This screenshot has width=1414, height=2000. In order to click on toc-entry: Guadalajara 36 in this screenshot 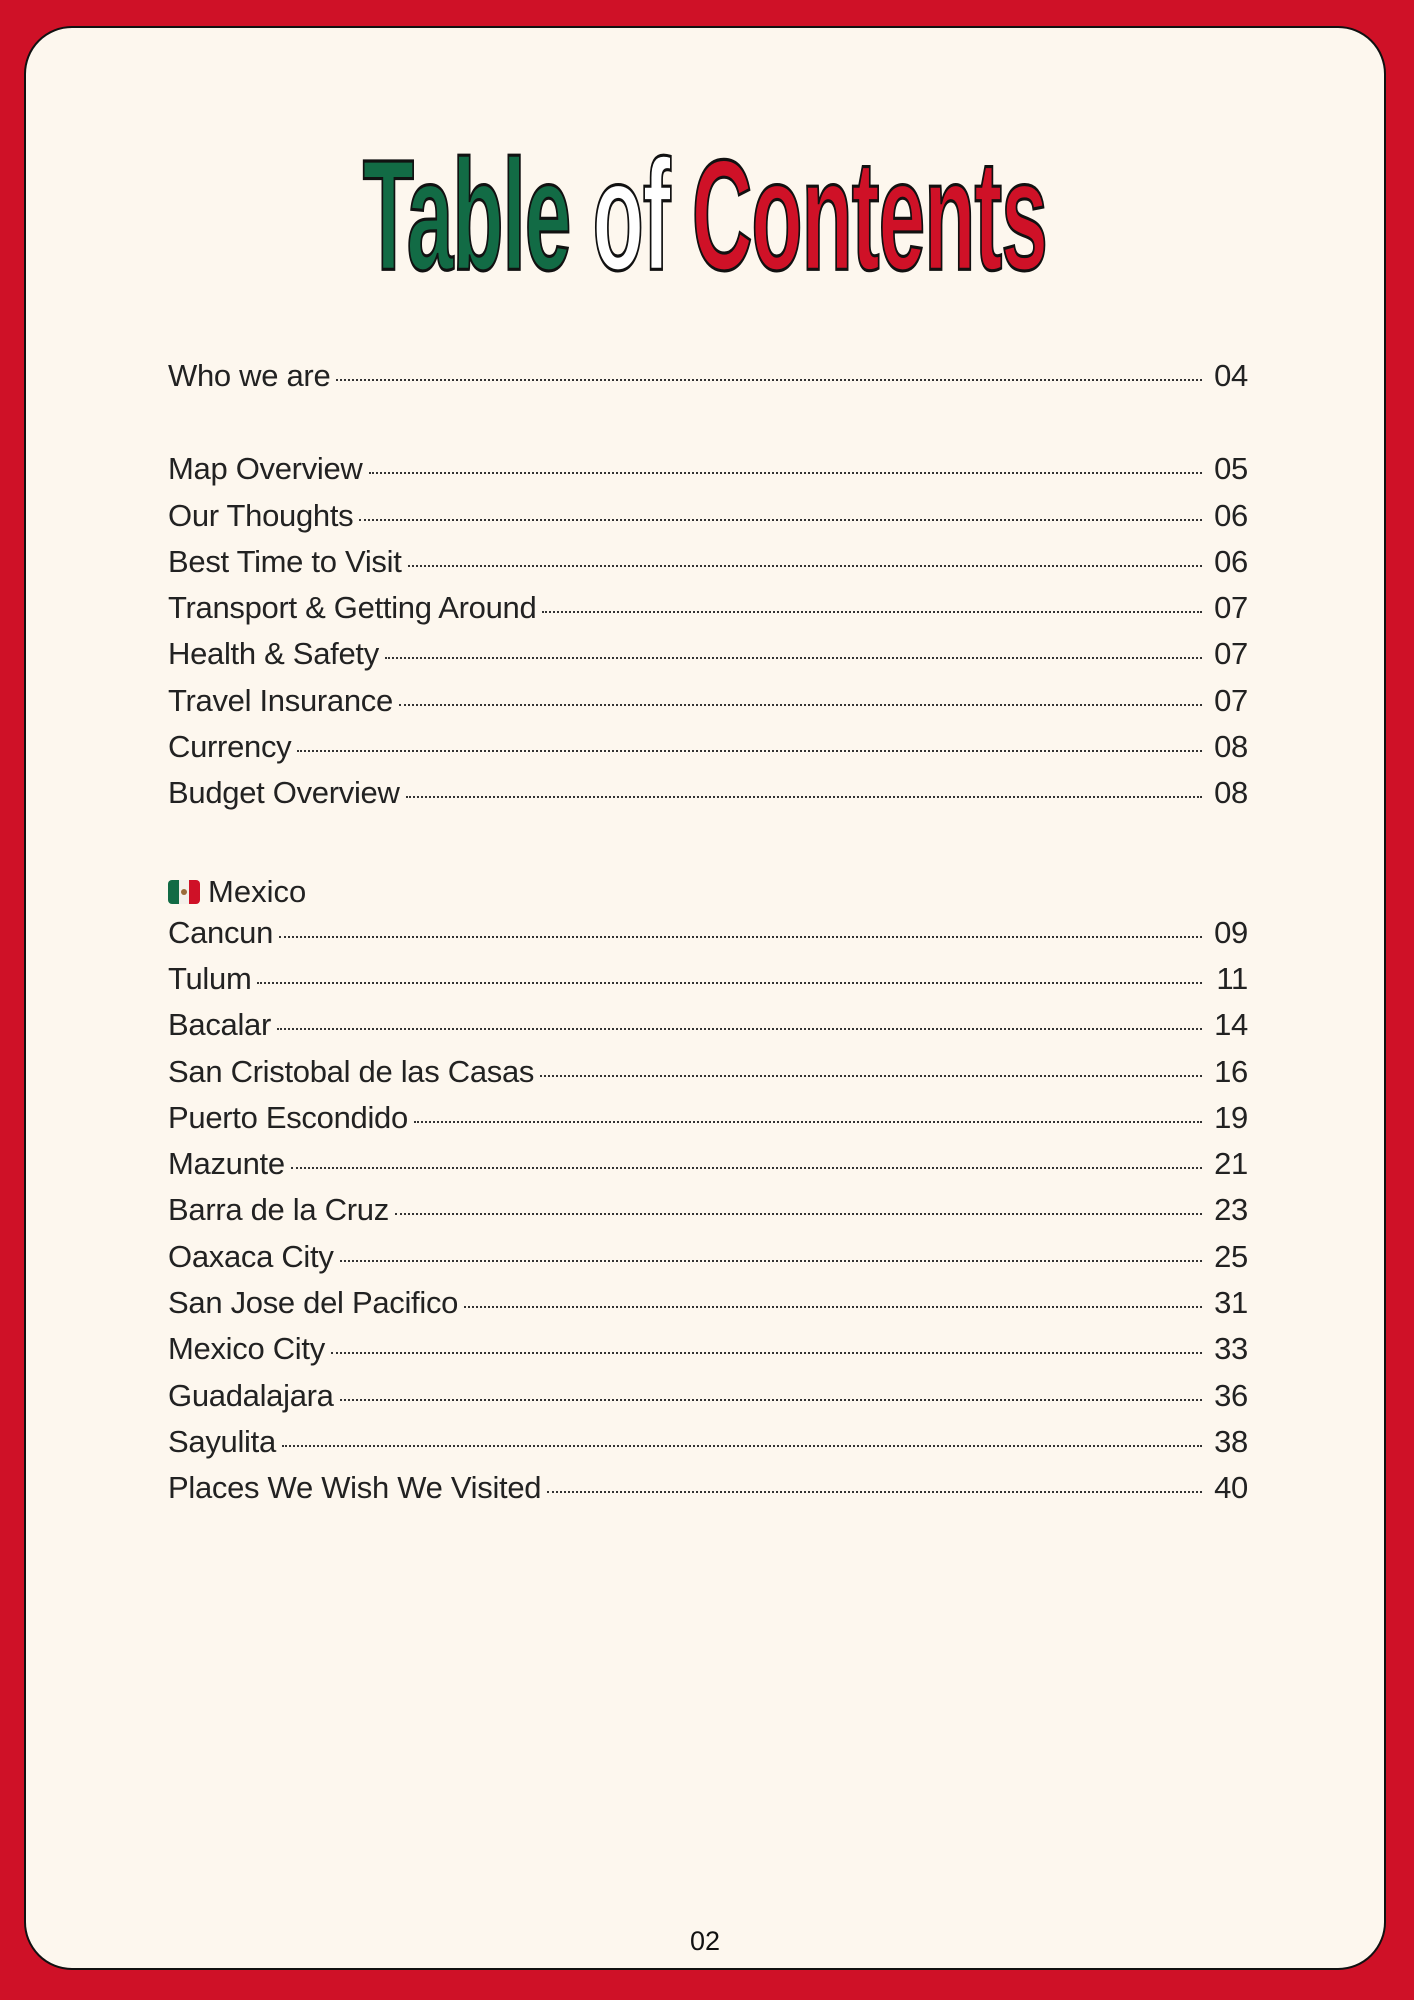, I will do `click(708, 1401)`.